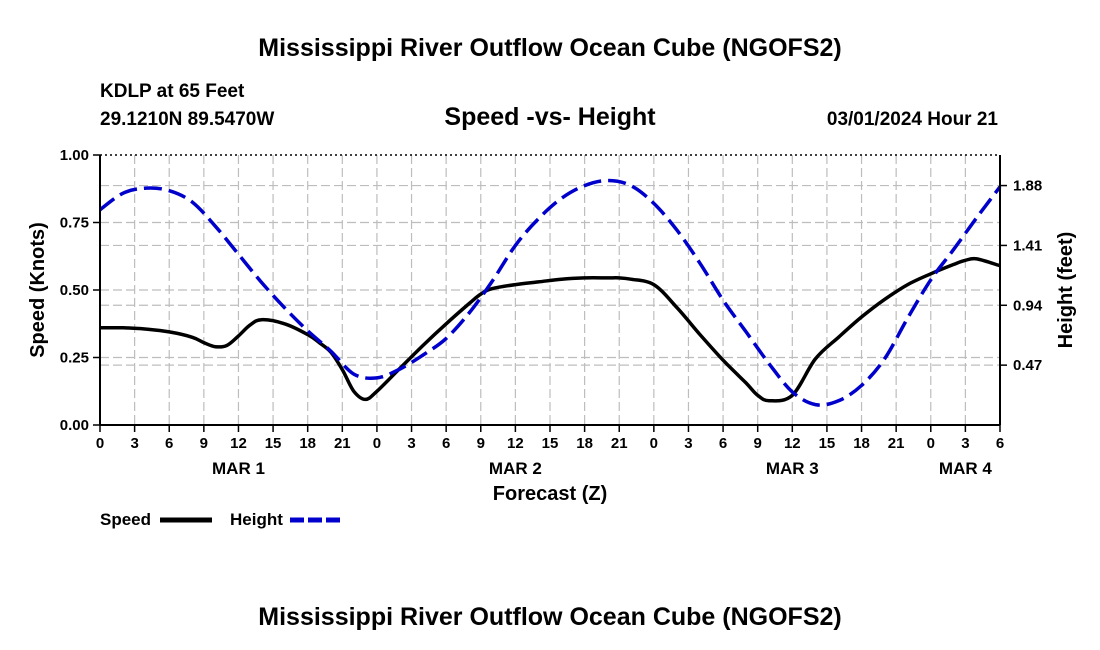 The image size is (1100, 650). I want to click on date-label: MAR 4, so click(965, 468).